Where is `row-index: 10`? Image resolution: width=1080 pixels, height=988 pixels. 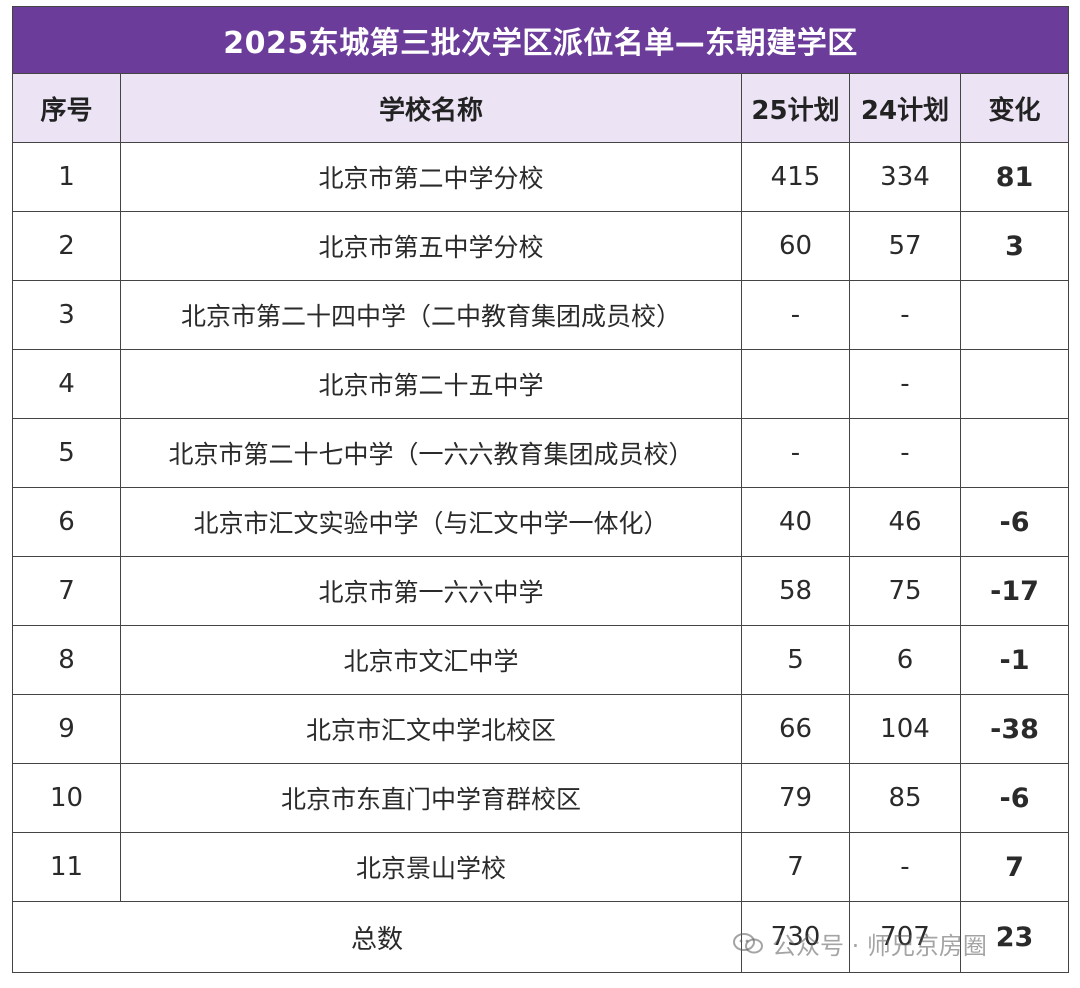 row-index: 10 is located at coordinates (66, 798).